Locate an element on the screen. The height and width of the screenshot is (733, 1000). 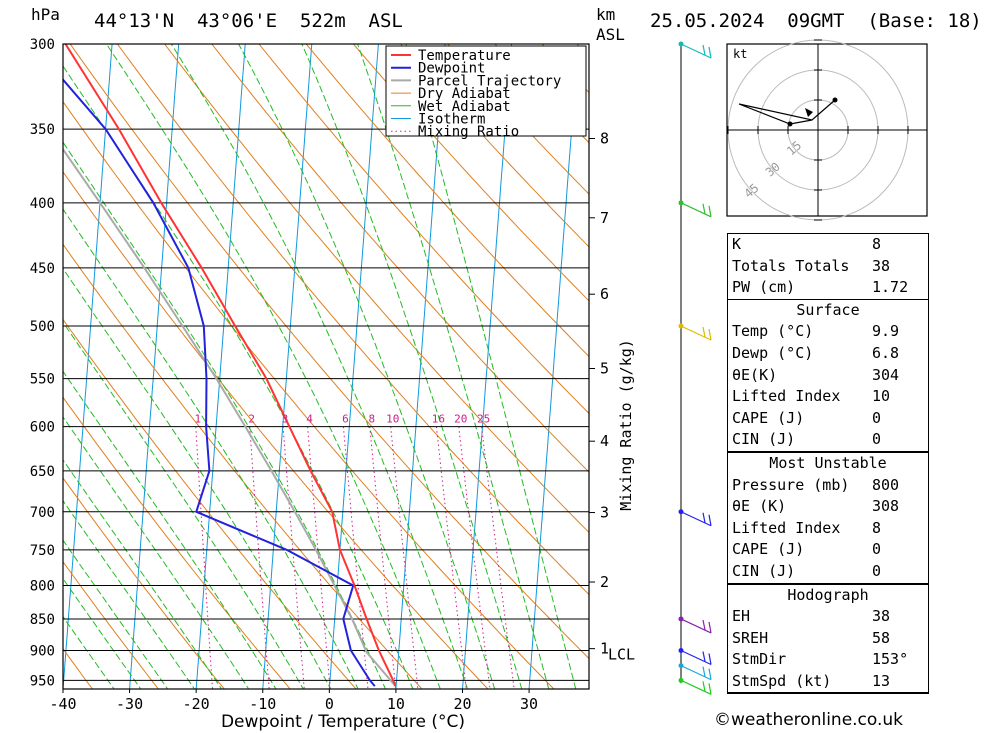
pressure-unit-label: hPa is located at coordinates (45, 14).